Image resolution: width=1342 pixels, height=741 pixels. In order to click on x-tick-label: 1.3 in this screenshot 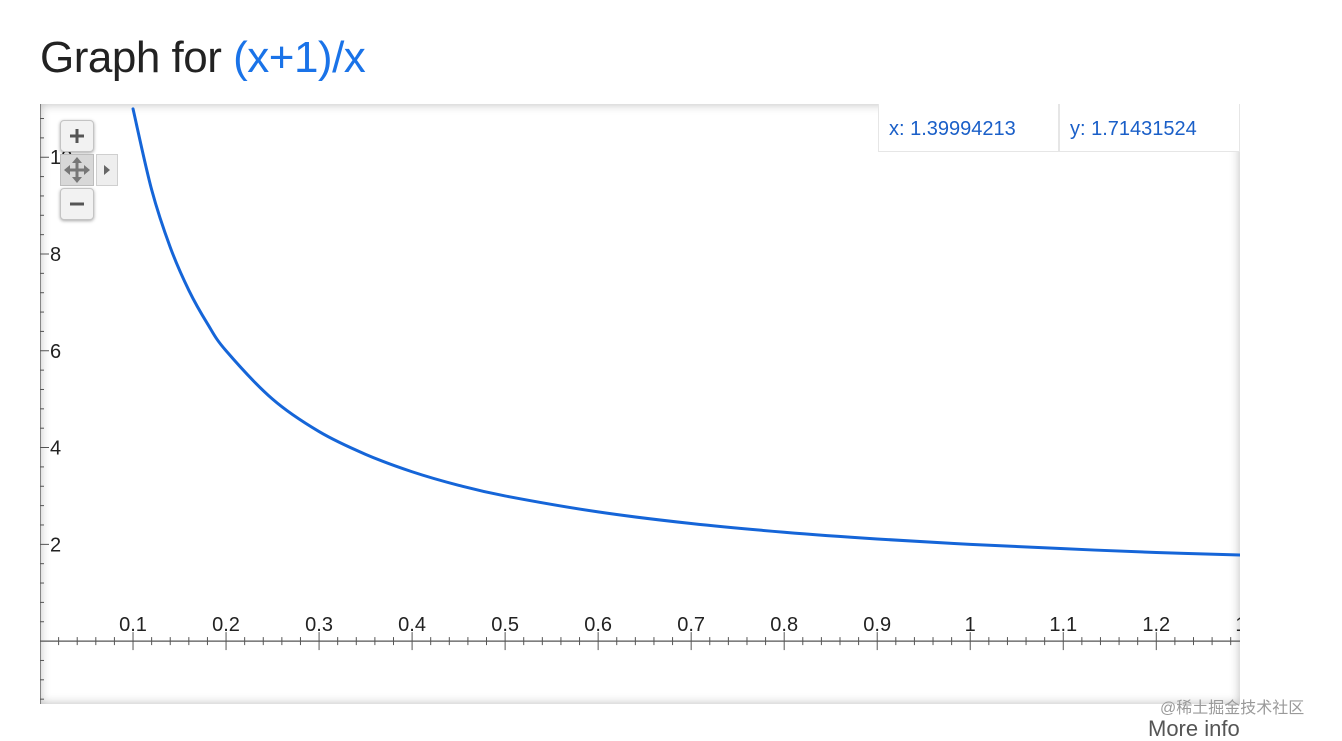, I will do `click(1237, 625)`.